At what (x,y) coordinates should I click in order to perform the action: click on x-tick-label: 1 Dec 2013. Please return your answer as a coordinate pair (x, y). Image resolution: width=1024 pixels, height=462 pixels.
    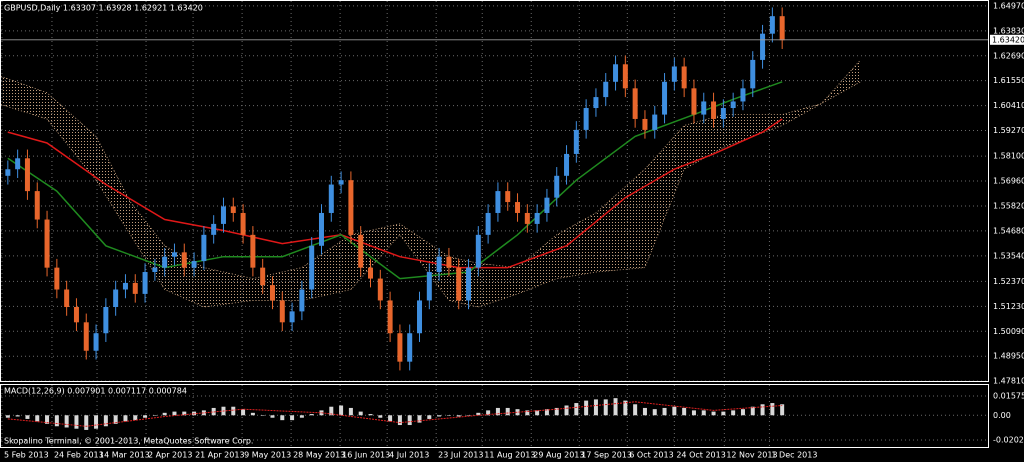
    Looking at the image, I should click on (794, 455).